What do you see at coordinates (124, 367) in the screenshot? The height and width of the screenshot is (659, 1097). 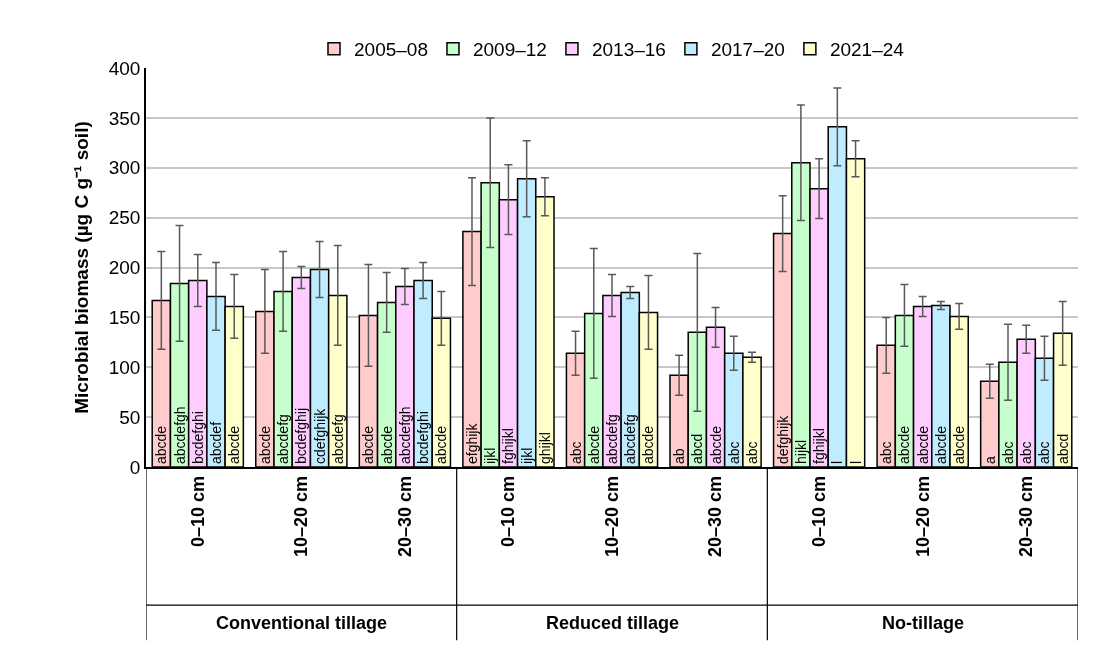 I see `y-tick-label: 100` at bounding box center [124, 367].